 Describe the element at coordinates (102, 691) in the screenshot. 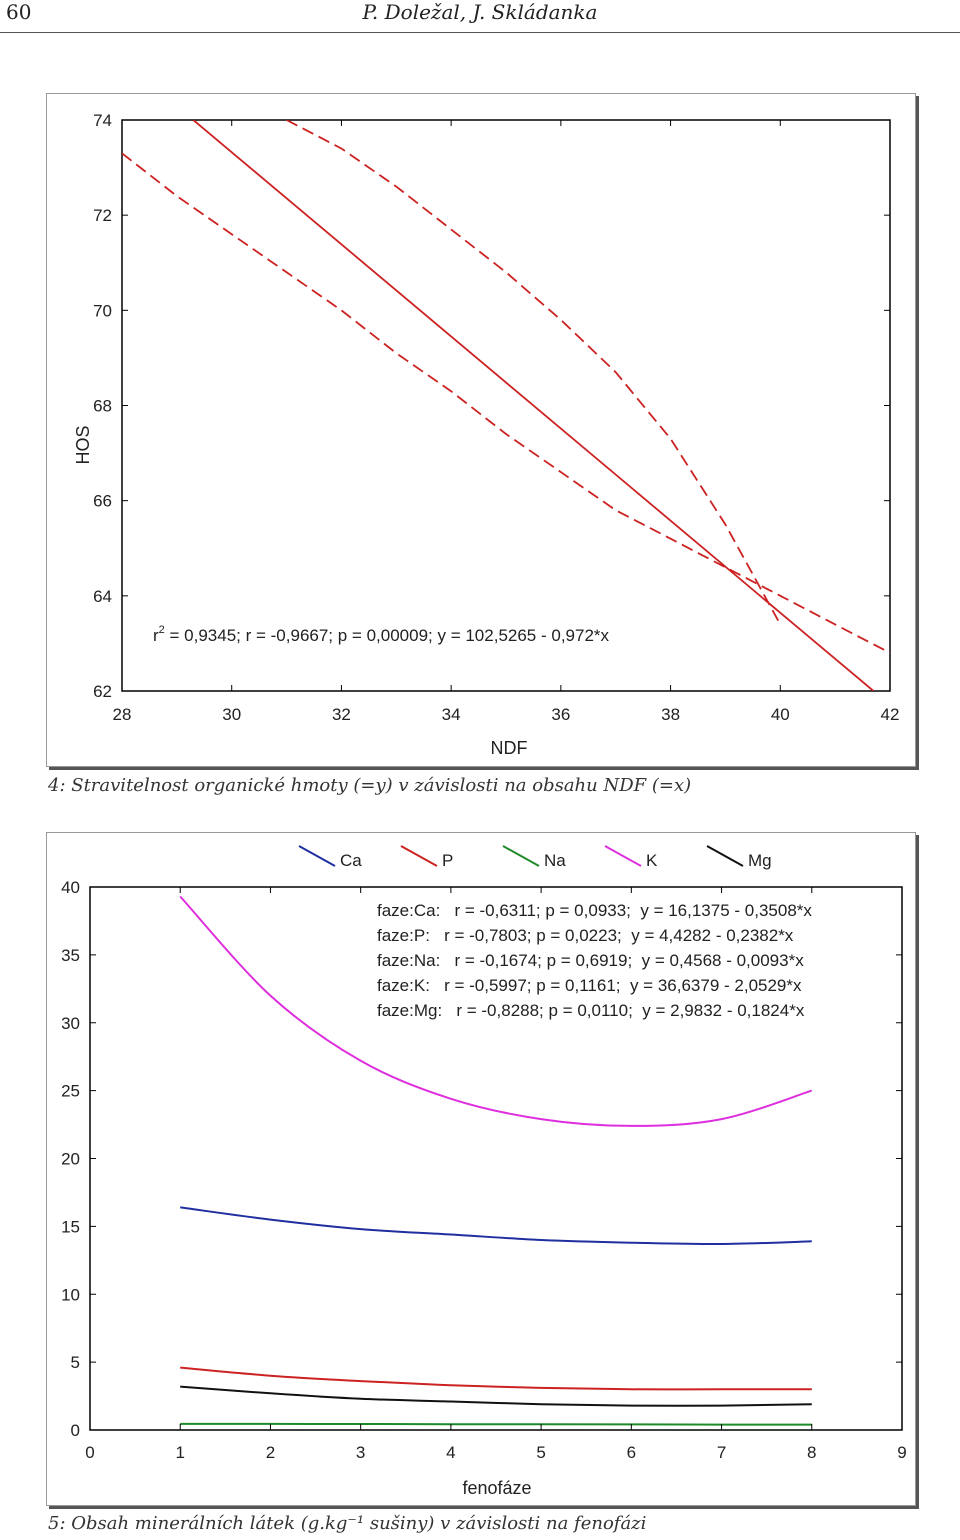

I see `figure-4-ytick-label: 62` at that location.